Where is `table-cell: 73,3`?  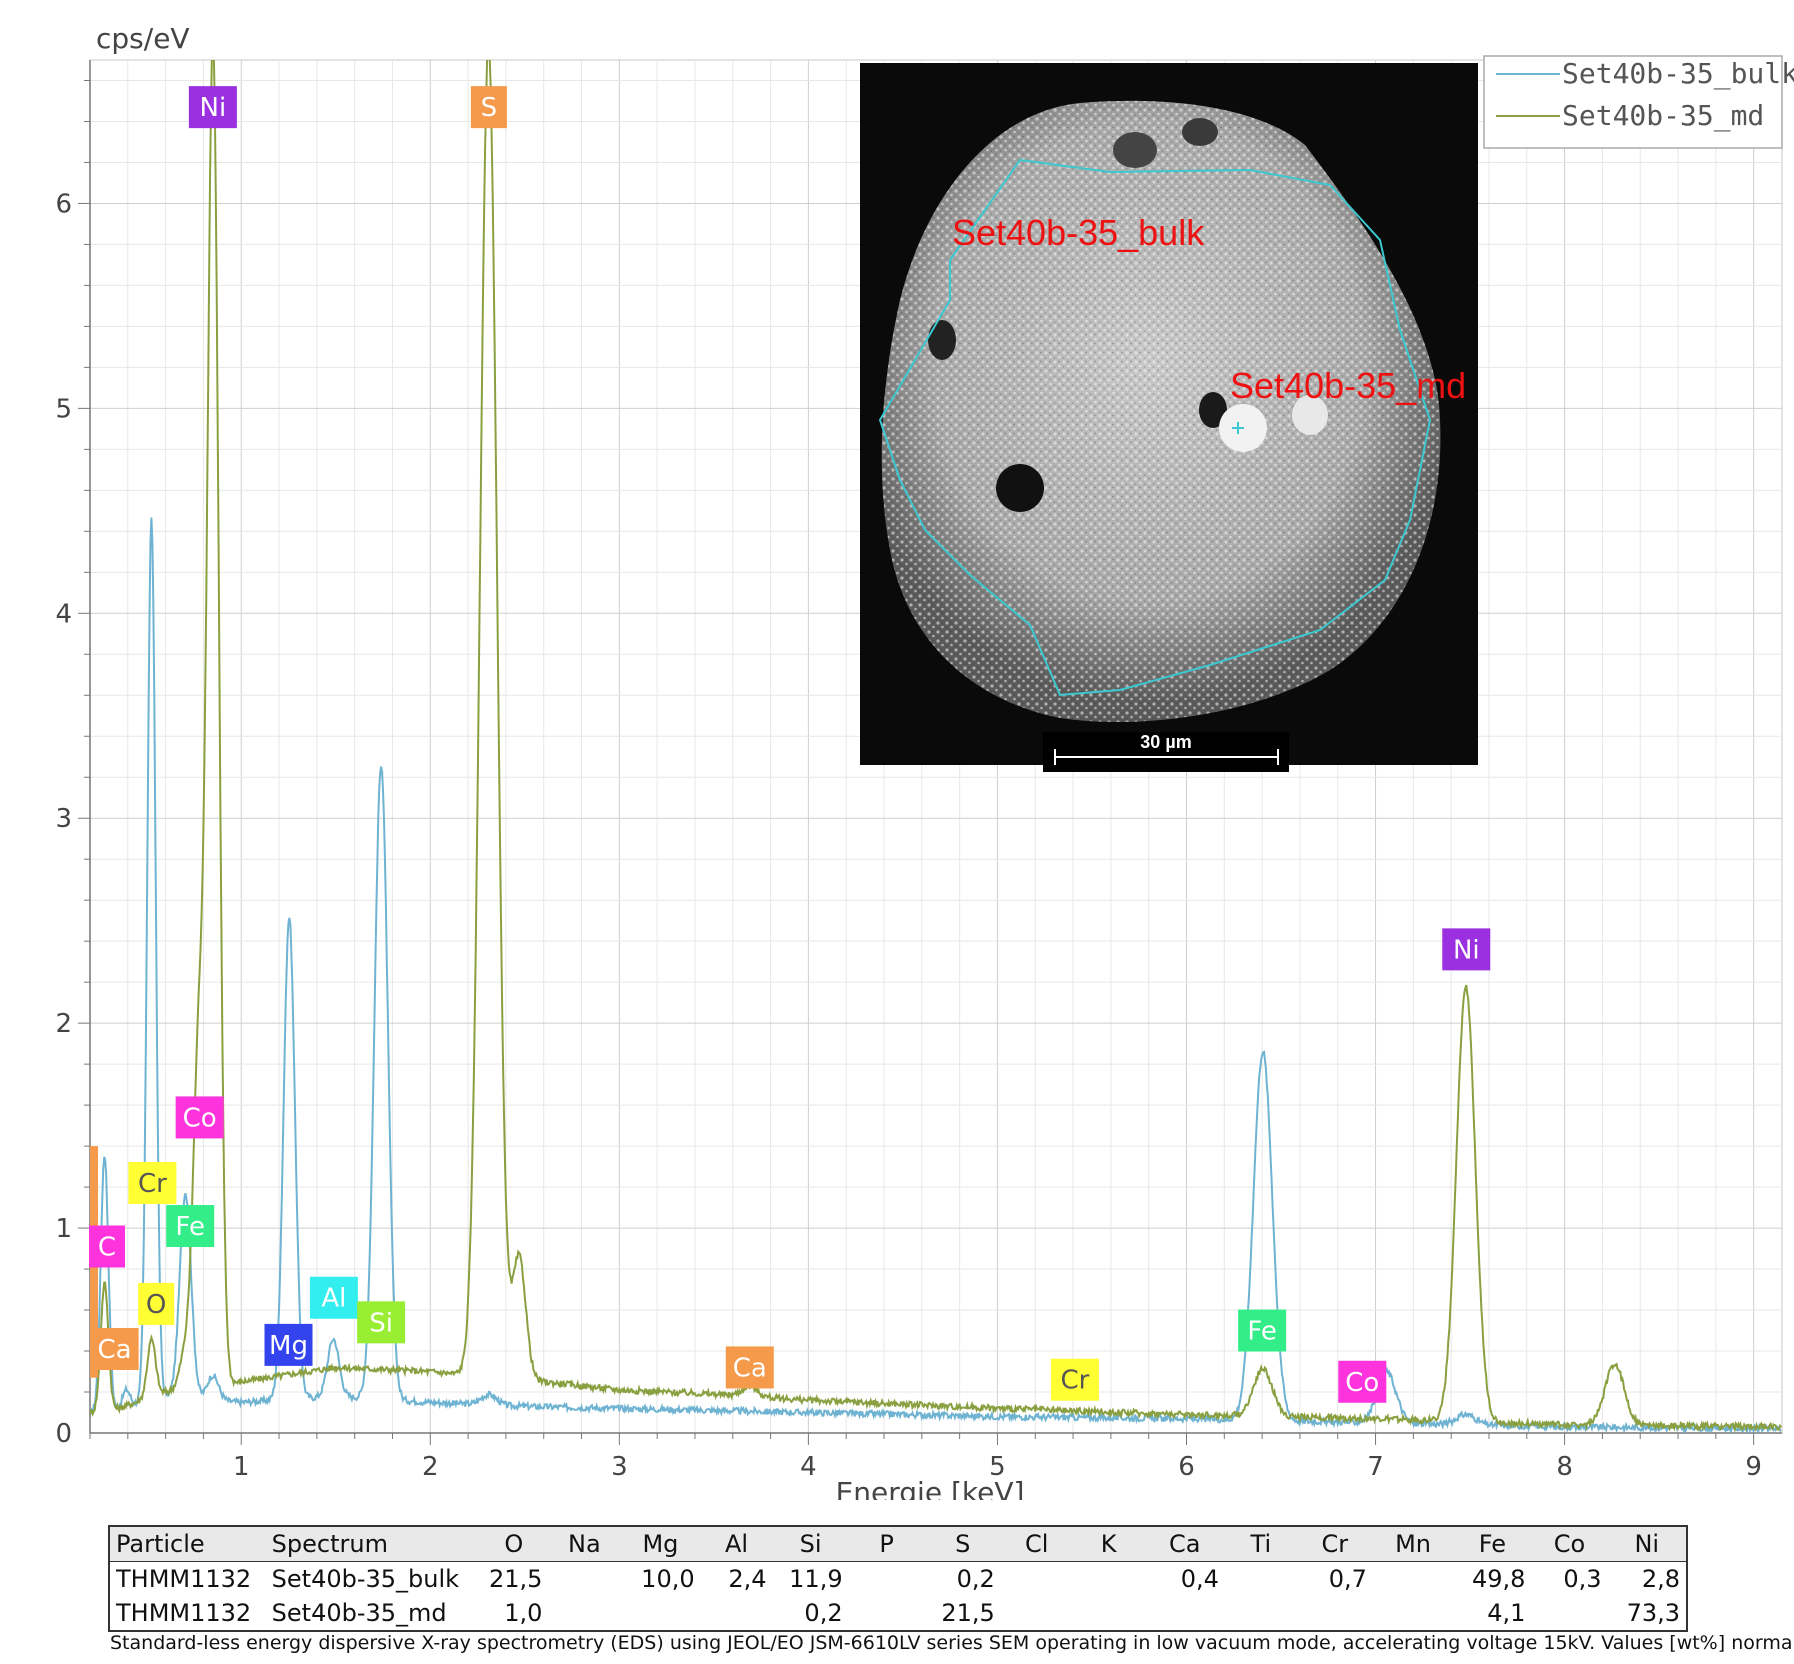 table-cell: 73,3 is located at coordinates (1653, 1613).